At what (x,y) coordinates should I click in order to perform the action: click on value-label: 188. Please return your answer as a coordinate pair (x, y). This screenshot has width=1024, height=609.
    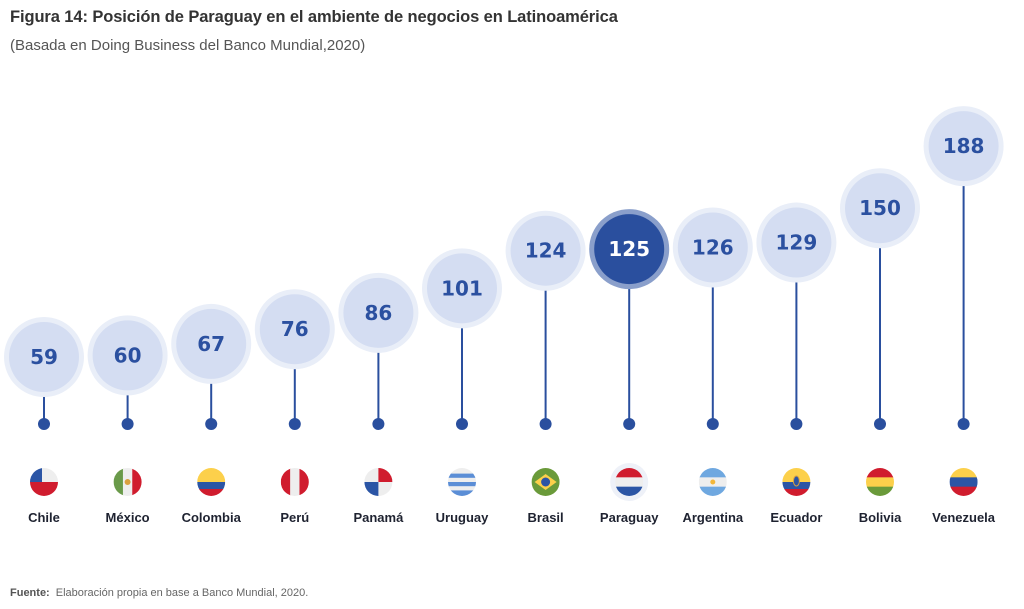
    Looking at the image, I should click on (964, 146).